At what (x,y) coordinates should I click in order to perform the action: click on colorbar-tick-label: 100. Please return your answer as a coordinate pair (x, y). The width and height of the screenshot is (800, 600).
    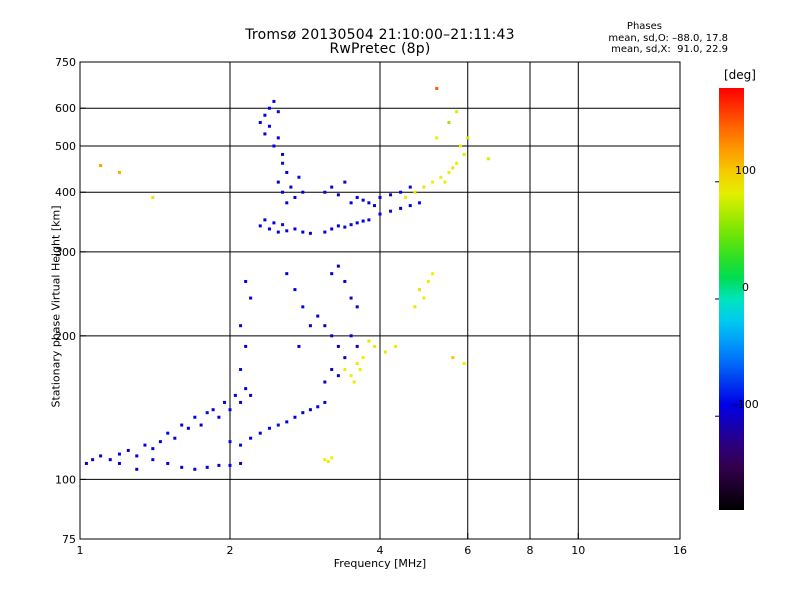
    Looking at the image, I should click on (745, 170).